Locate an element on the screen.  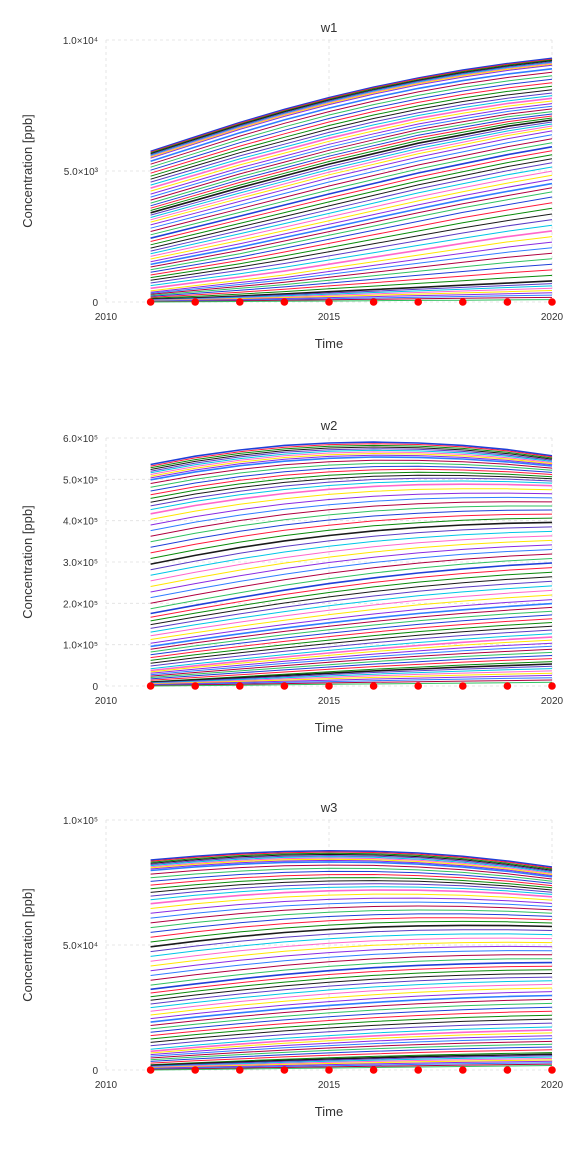
y-tick-label: 2.0×10⁵ is located at coordinates (80, 604).